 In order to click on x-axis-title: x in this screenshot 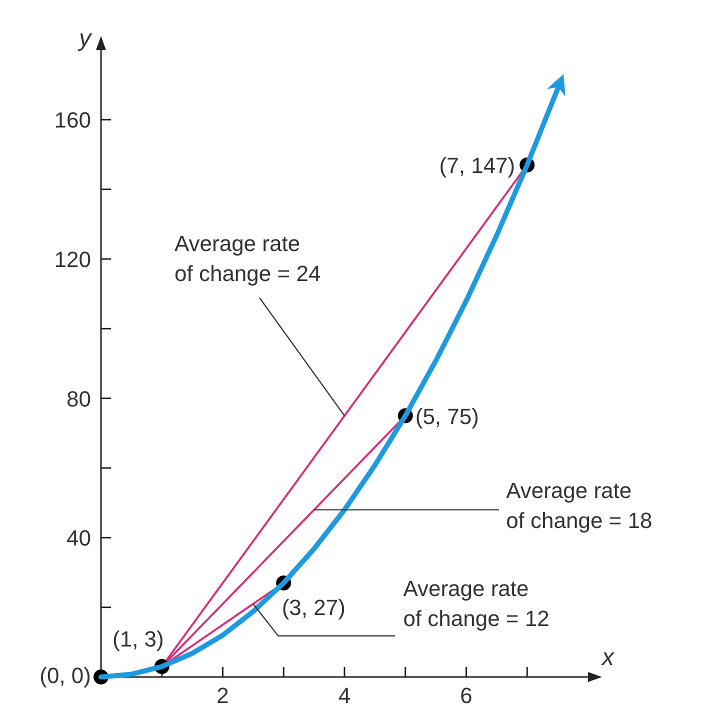, I will do `click(608, 657)`.